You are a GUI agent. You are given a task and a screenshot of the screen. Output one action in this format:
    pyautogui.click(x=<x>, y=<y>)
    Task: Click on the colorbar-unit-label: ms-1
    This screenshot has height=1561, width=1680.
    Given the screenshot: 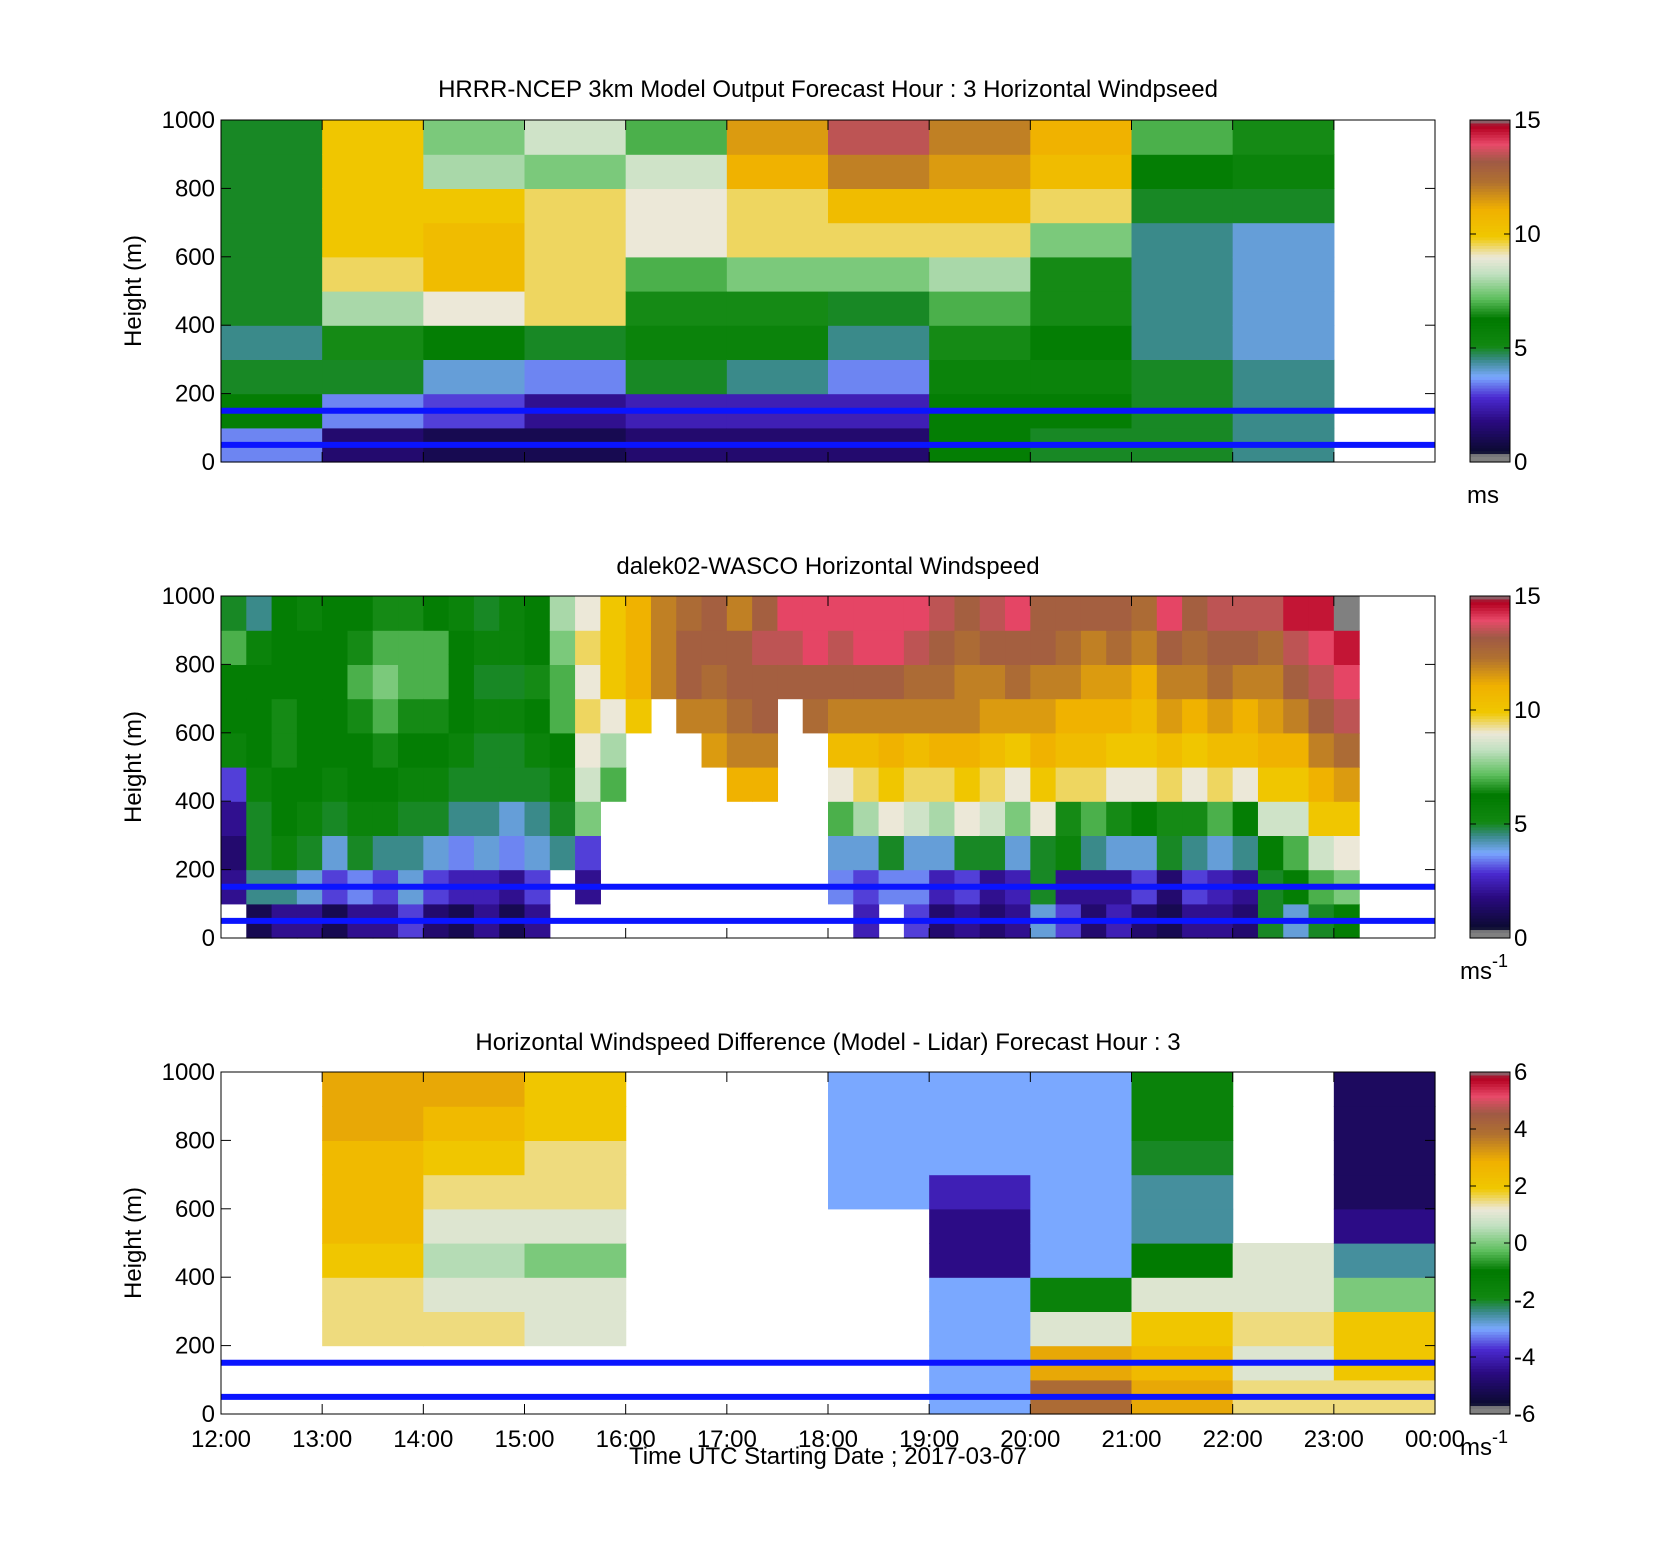 What is the action you would take?
    pyautogui.click(x=1484, y=968)
    